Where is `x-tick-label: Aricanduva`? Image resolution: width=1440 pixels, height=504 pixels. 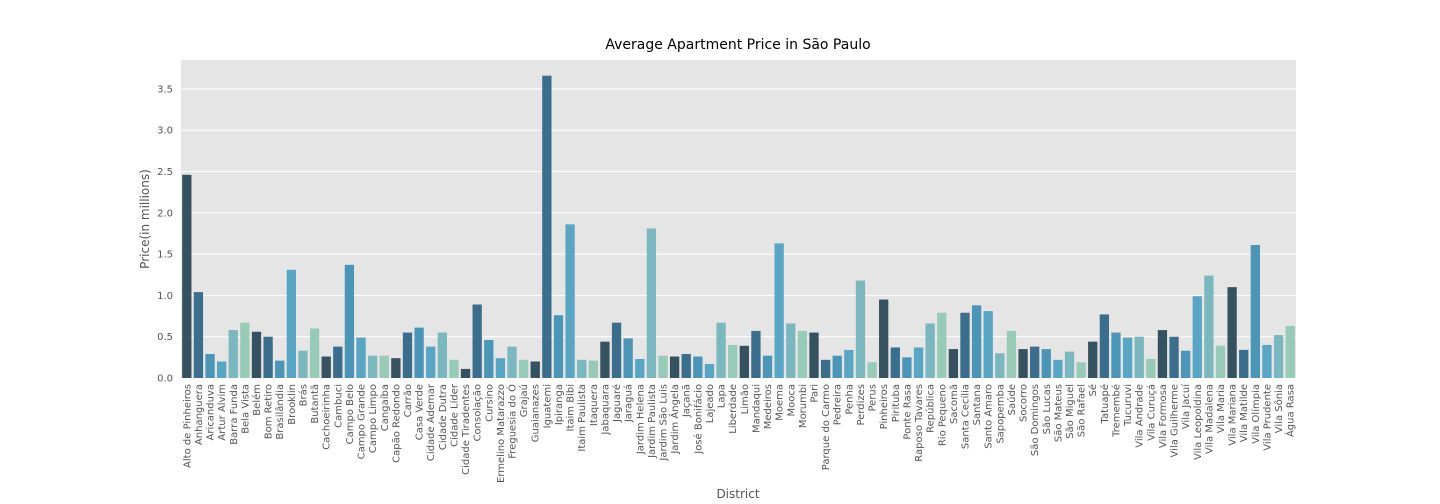 x-tick-label: Aricanduva is located at coordinates (211, 412).